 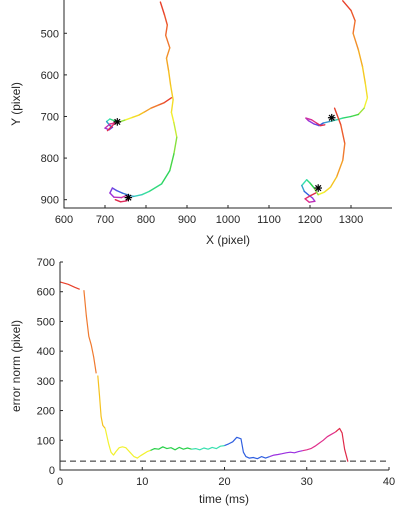 I want to click on x-tick-label: 20, so click(x=224, y=482).